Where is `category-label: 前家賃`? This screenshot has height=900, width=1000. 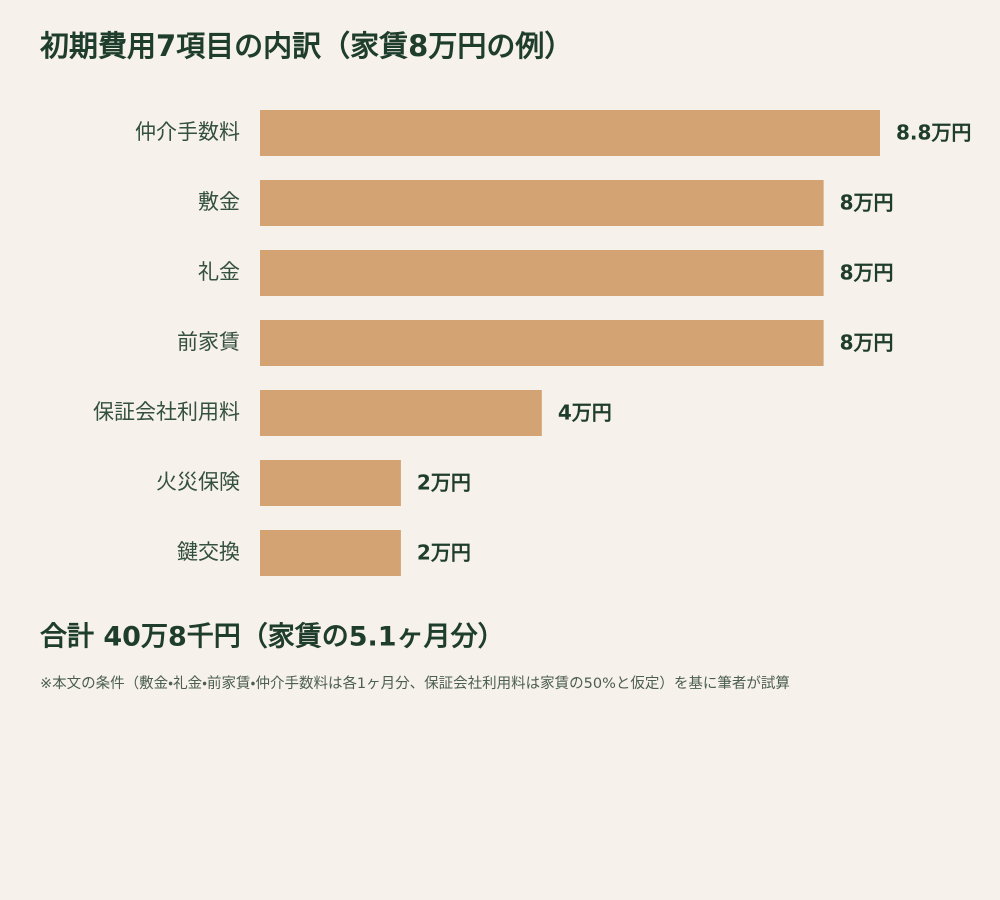
category-label: 前家賃 is located at coordinates (208, 342).